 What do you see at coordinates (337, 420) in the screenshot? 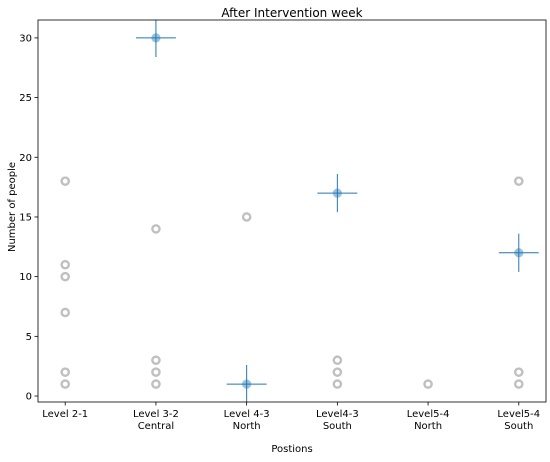
I see `x-tick-label-3: Level4-3 South` at bounding box center [337, 420].